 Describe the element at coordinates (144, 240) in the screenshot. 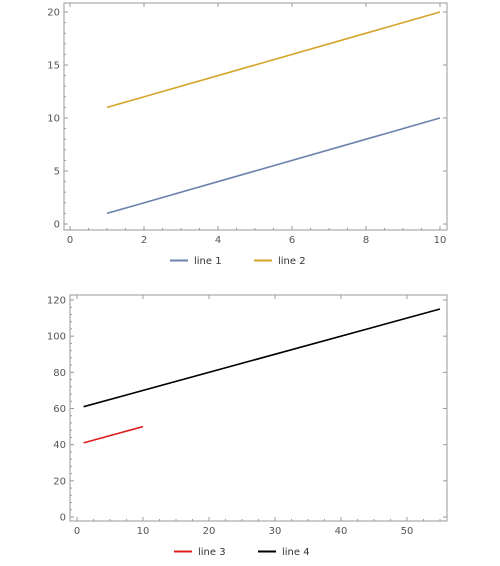

I see `x-tick-label: 2` at that location.